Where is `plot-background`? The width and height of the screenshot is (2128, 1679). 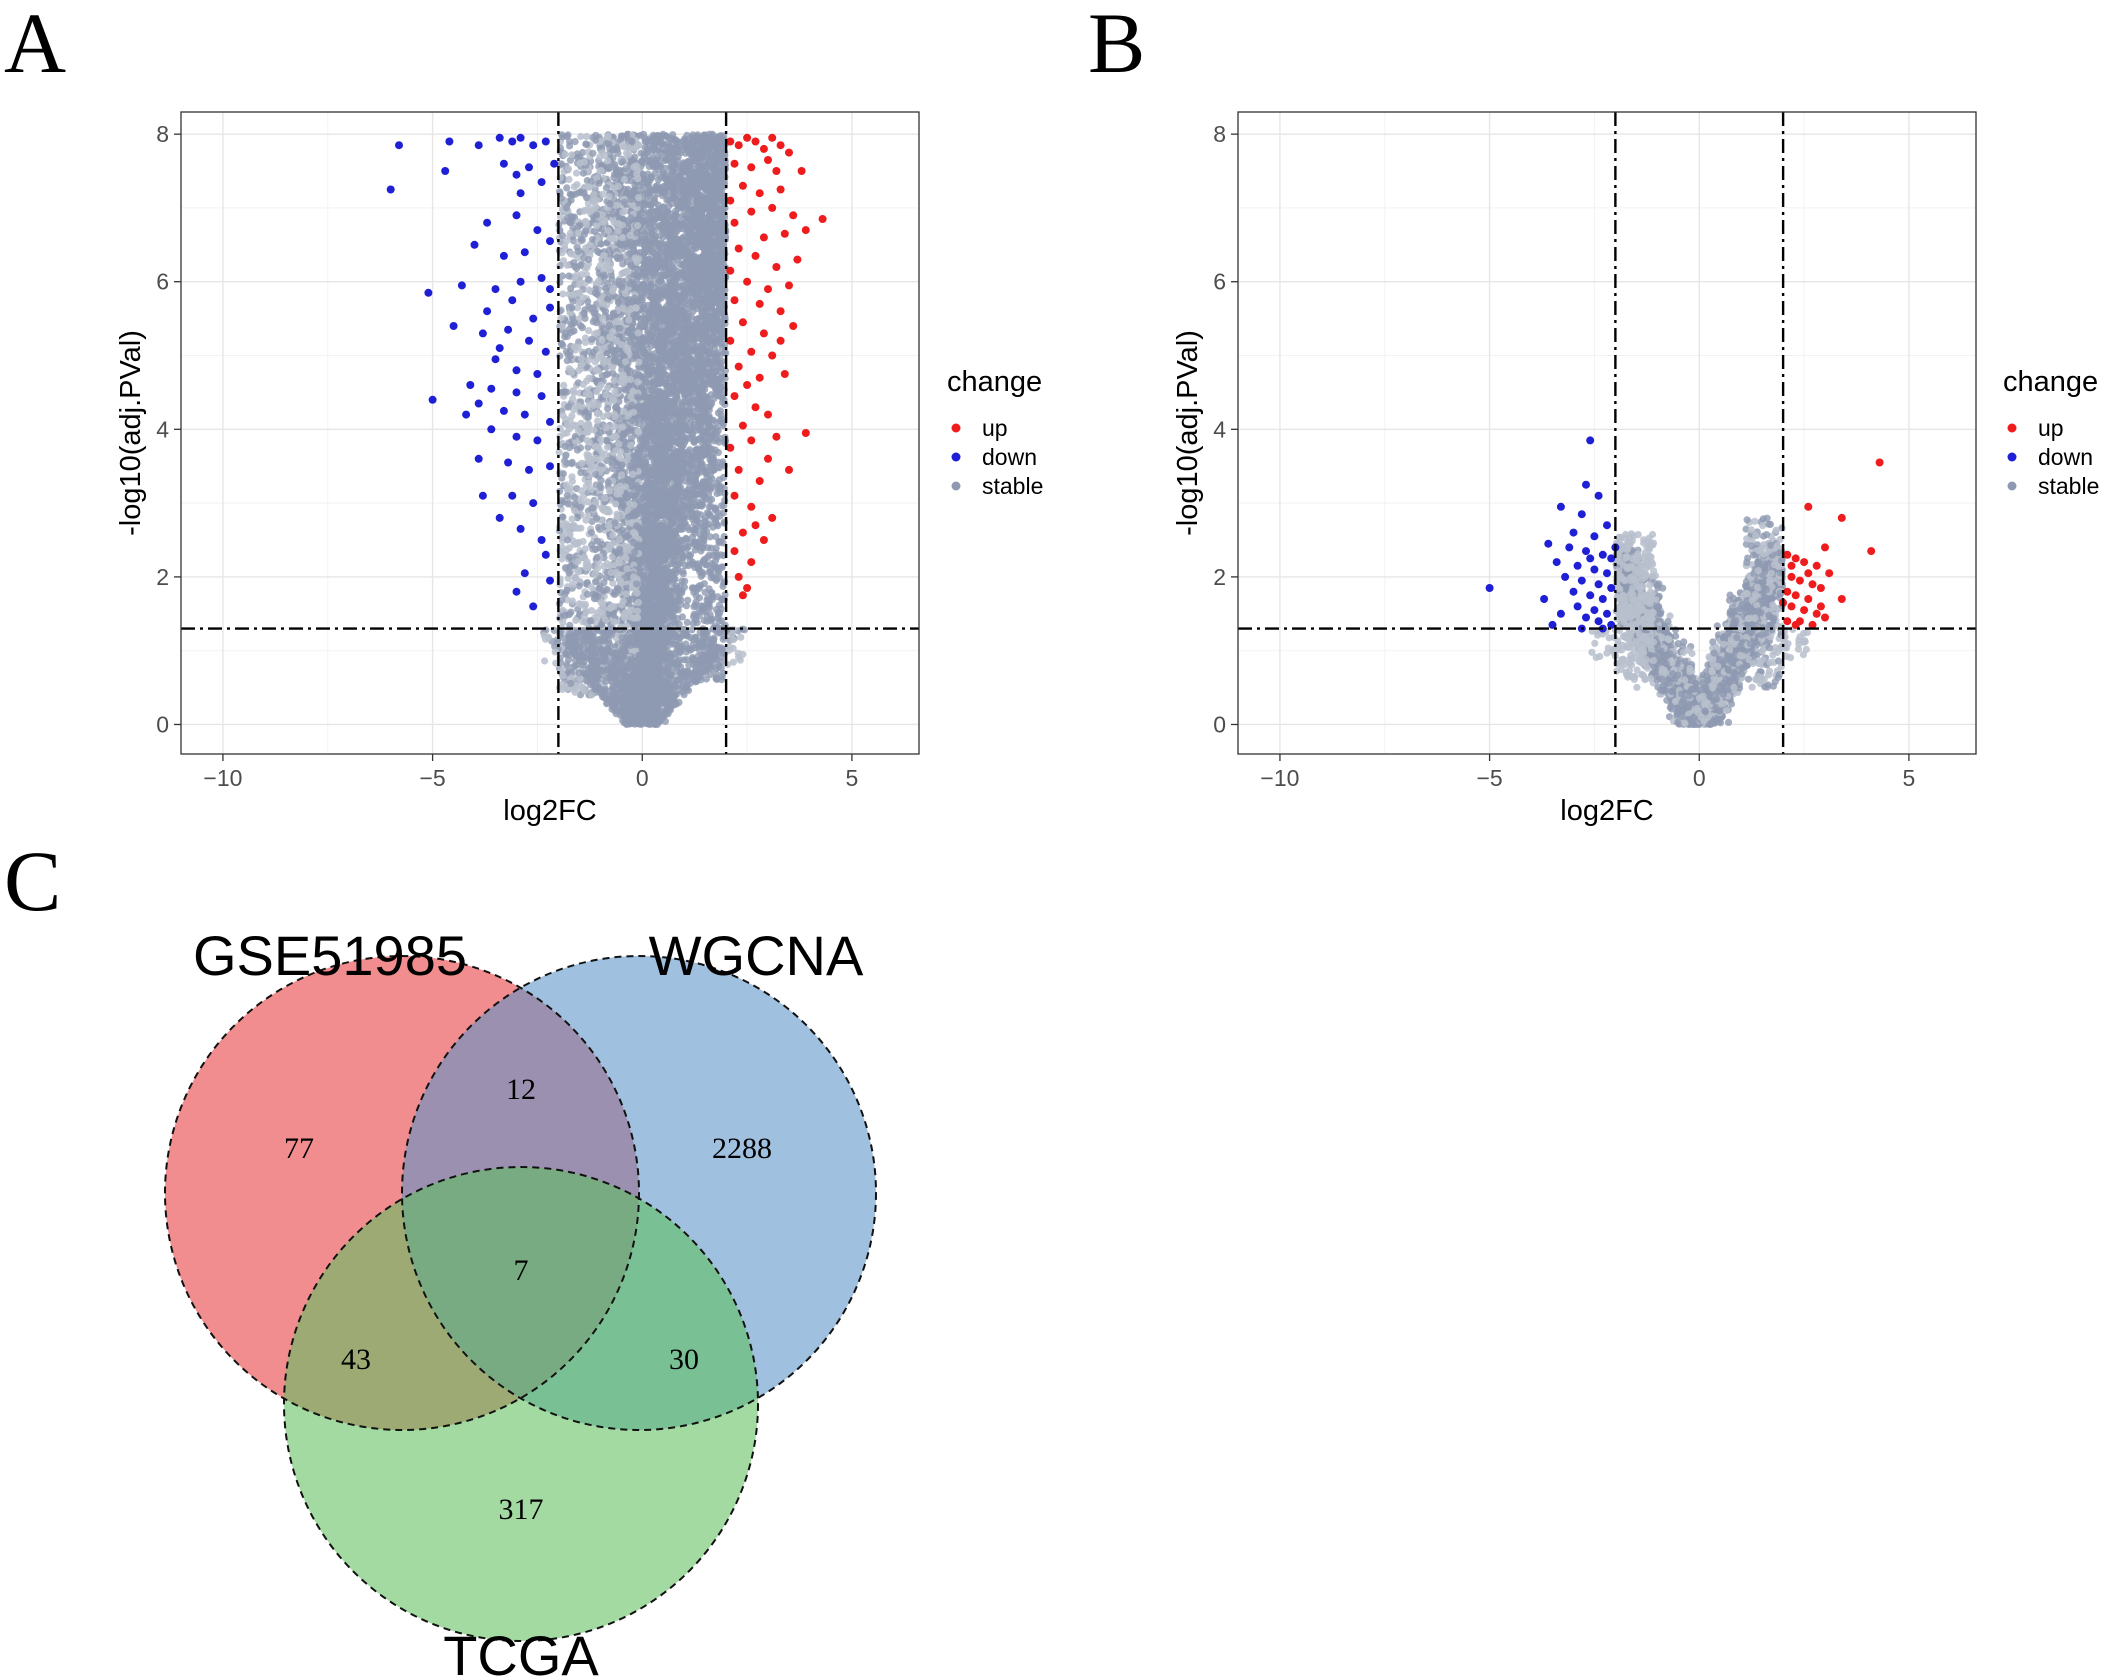 plot-background is located at coordinates (550, 433).